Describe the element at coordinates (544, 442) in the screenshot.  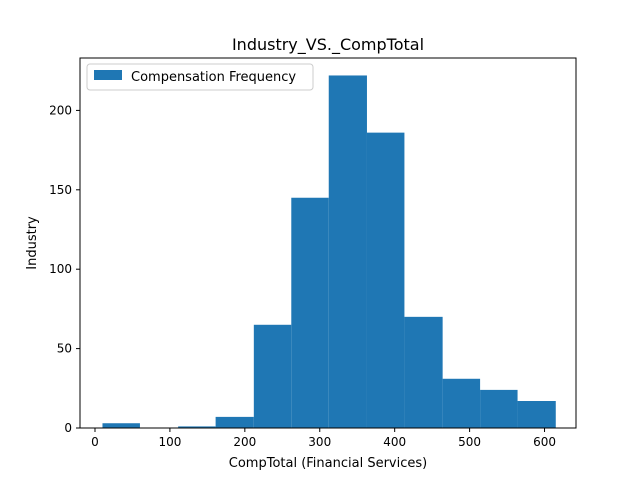
I see `x-tick-label: 600` at that location.